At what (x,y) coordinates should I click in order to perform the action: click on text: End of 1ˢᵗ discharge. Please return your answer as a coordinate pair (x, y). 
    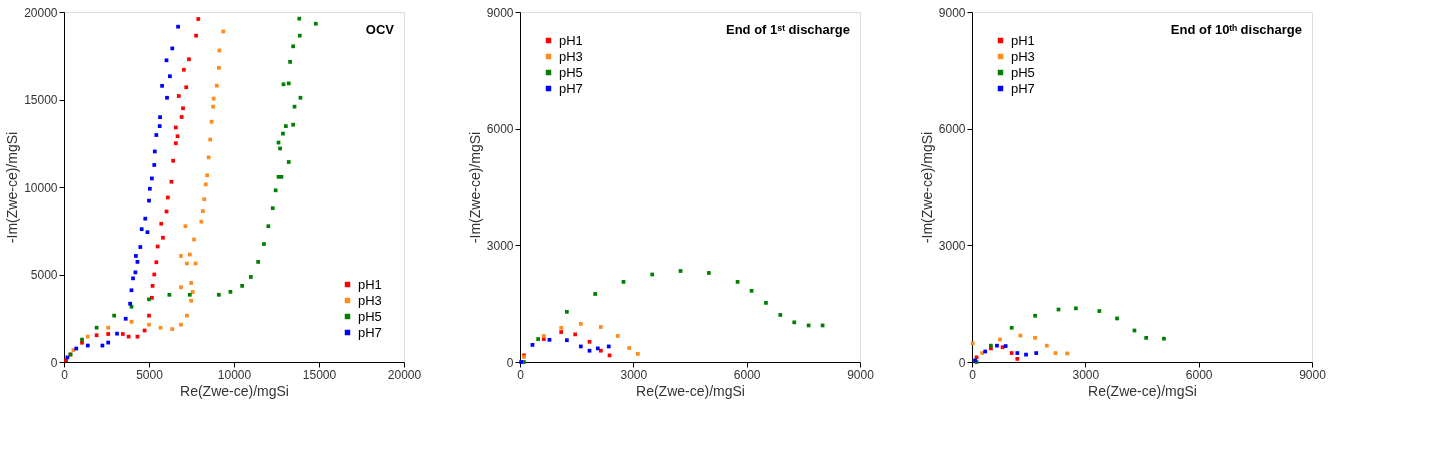
    Looking at the image, I should click on (787, 29).